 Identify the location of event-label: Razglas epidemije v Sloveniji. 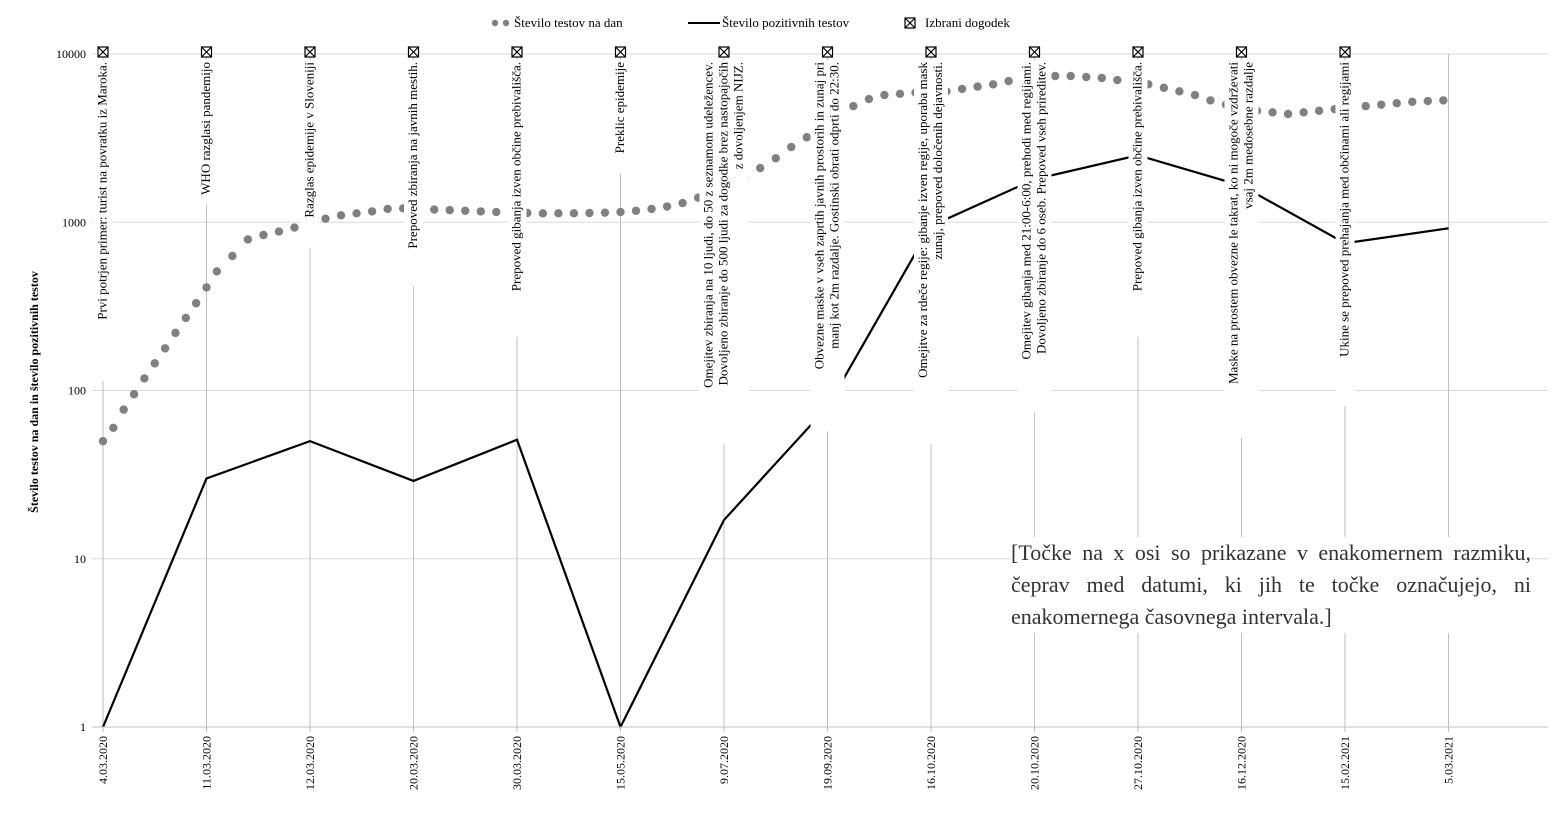
(309, 140).